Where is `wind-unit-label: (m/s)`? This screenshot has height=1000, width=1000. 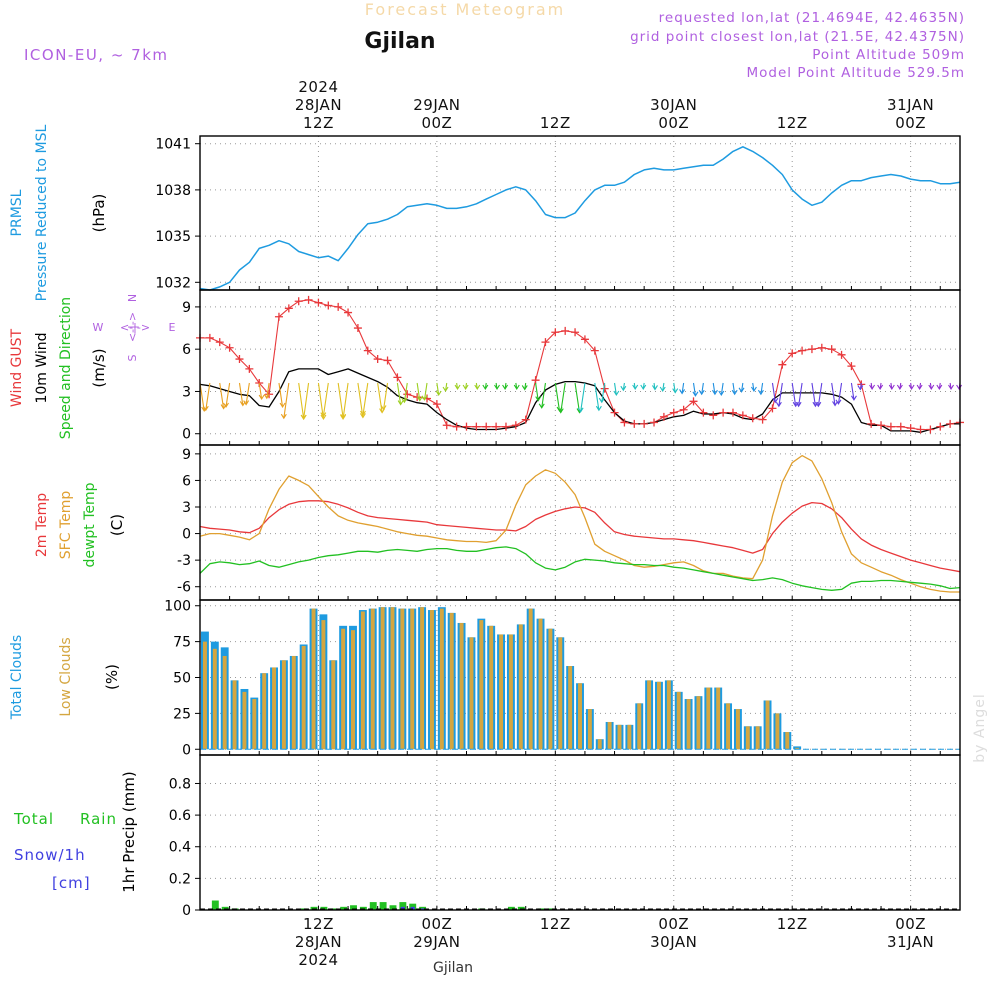
wind-unit-label: (m/s) is located at coordinates (99, 367).